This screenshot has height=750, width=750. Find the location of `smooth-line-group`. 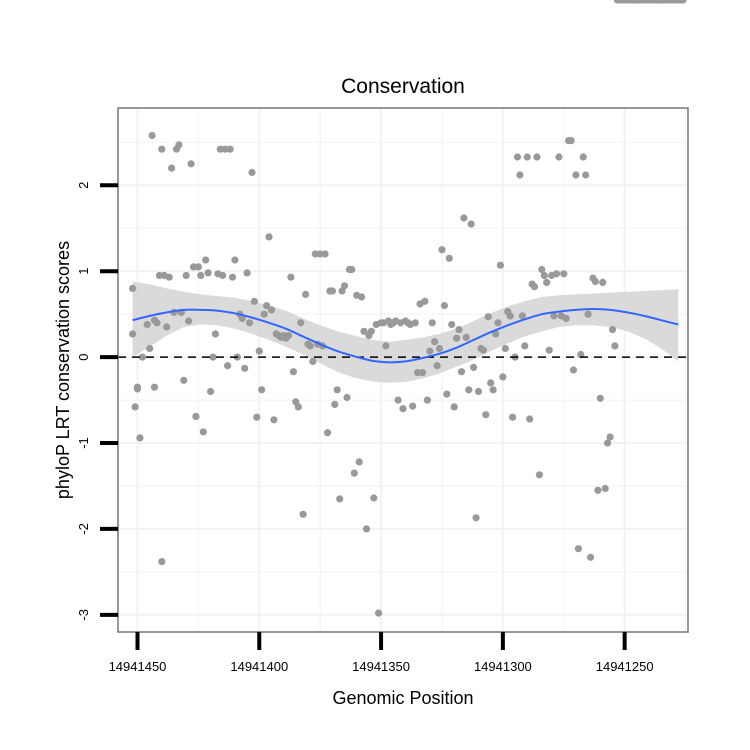

smooth-line-group is located at coordinates (405, 335).